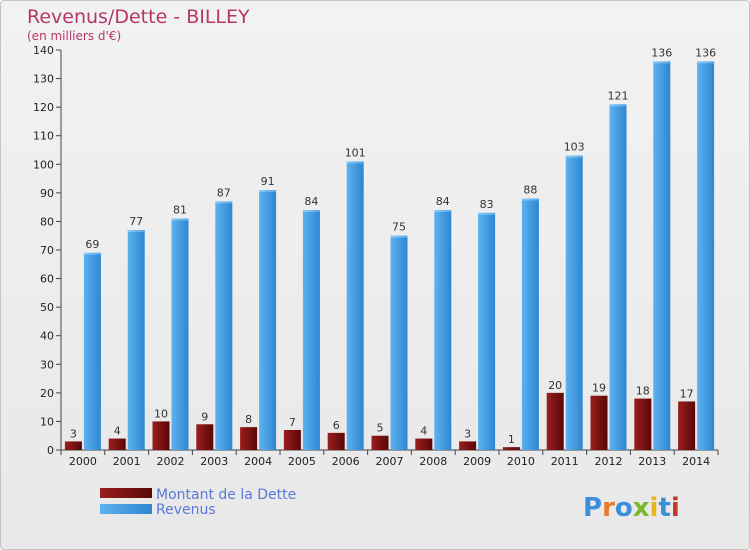  What do you see at coordinates (214, 461) in the screenshot?
I see `x-tick-label: 2003` at bounding box center [214, 461].